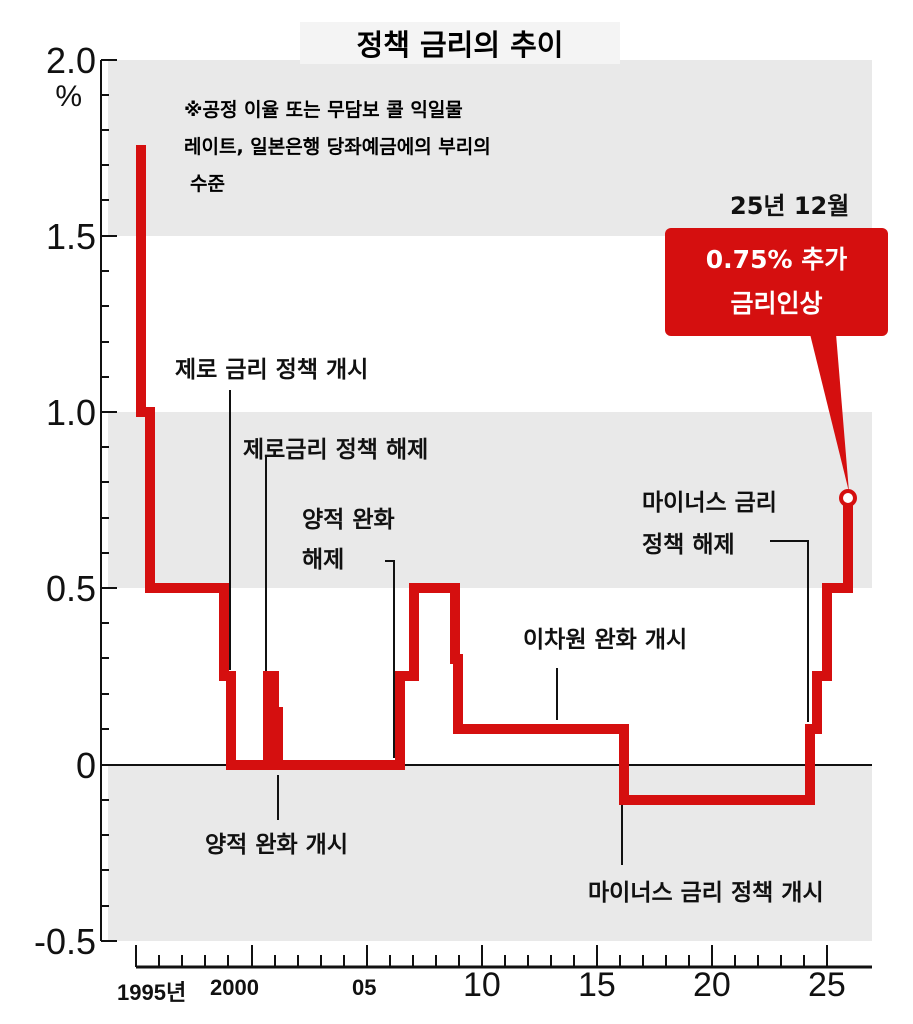 The height and width of the screenshot is (1024, 913). What do you see at coordinates (709, 503) in the screenshot?
I see `annotation-negative-rate-end-line1: 마이너스 금리` at bounding box center [709, 503].